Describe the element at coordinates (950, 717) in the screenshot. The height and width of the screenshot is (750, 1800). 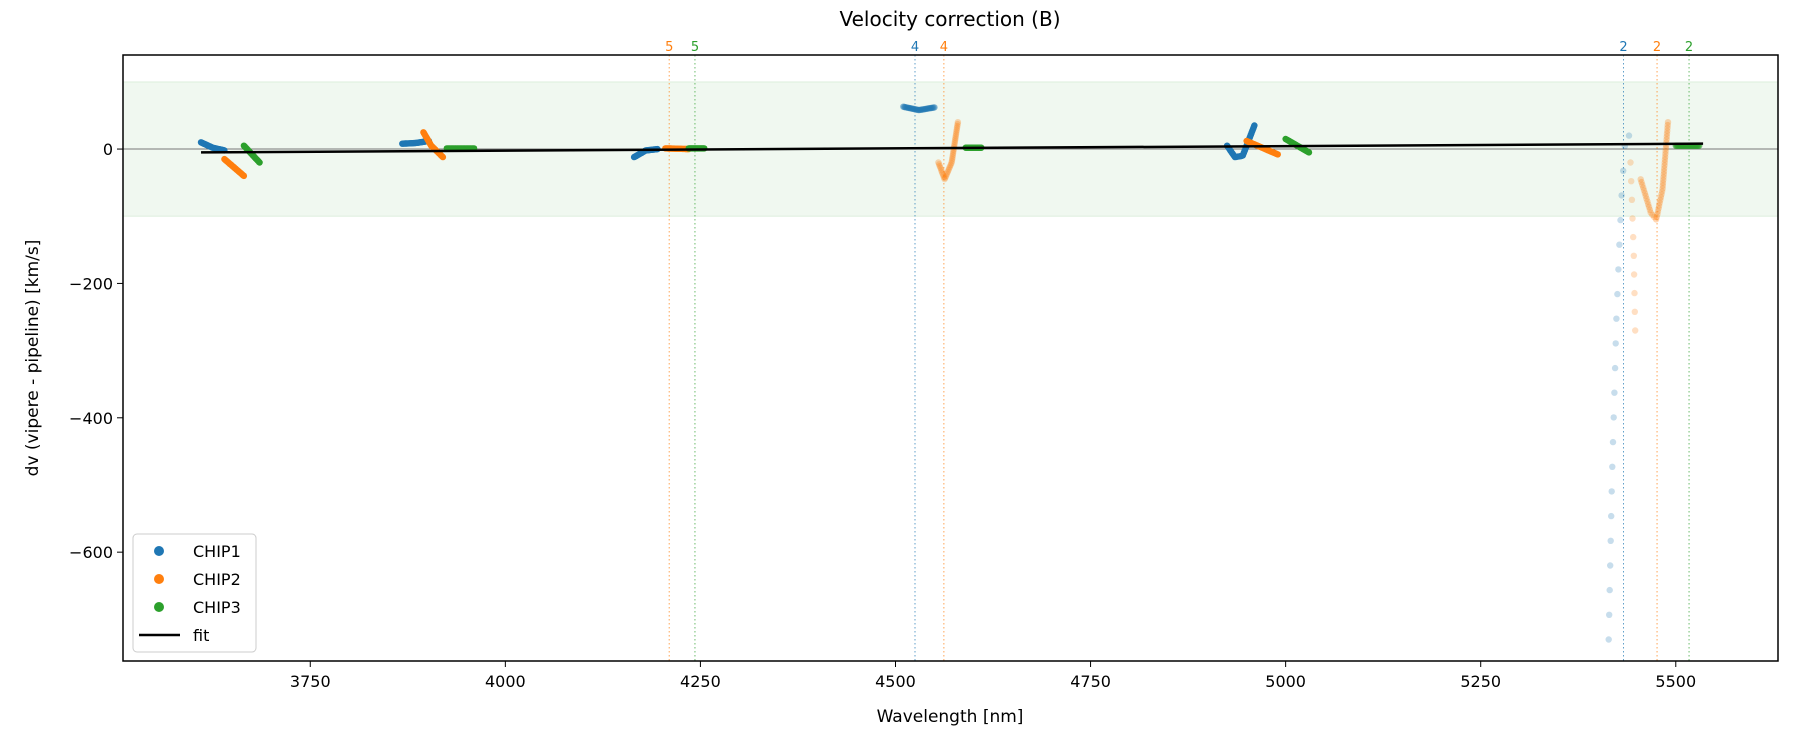
I see `x-axis-label: Wavelength [nm]` at that location.